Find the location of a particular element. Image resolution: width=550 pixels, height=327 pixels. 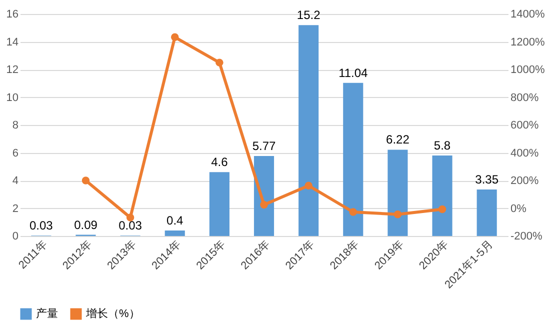

y2-tick-label: 1000% is located at coordinates (527, 70).